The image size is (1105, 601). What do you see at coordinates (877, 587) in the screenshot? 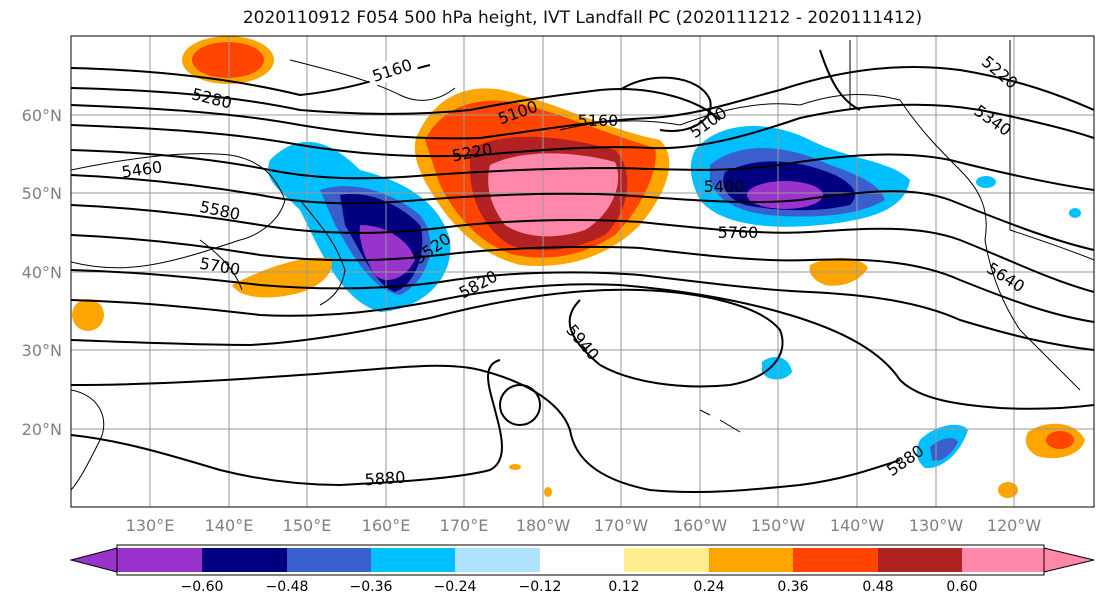
I see `colorbar-tick: 0.48` at bounding box center [877, 587].